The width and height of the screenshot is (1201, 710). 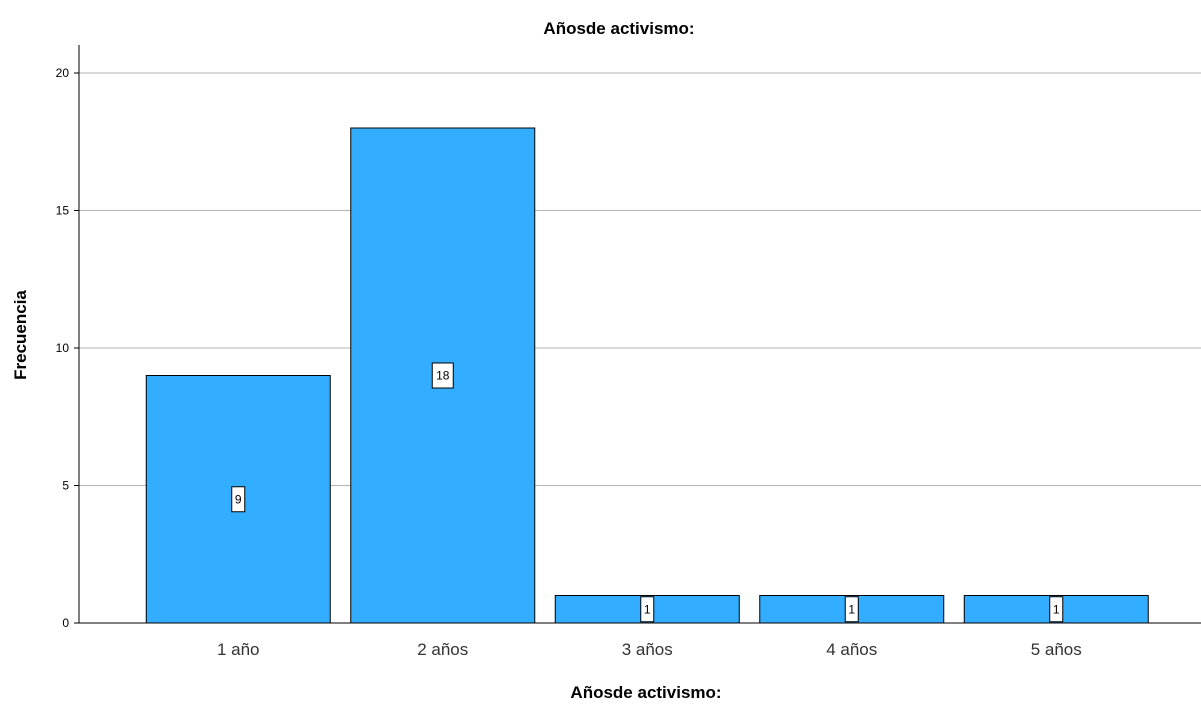 What do you see at coordinates (65, 623) in the screenshot?
I see `y-tick-label: 0` at bounding box center [65, 623].